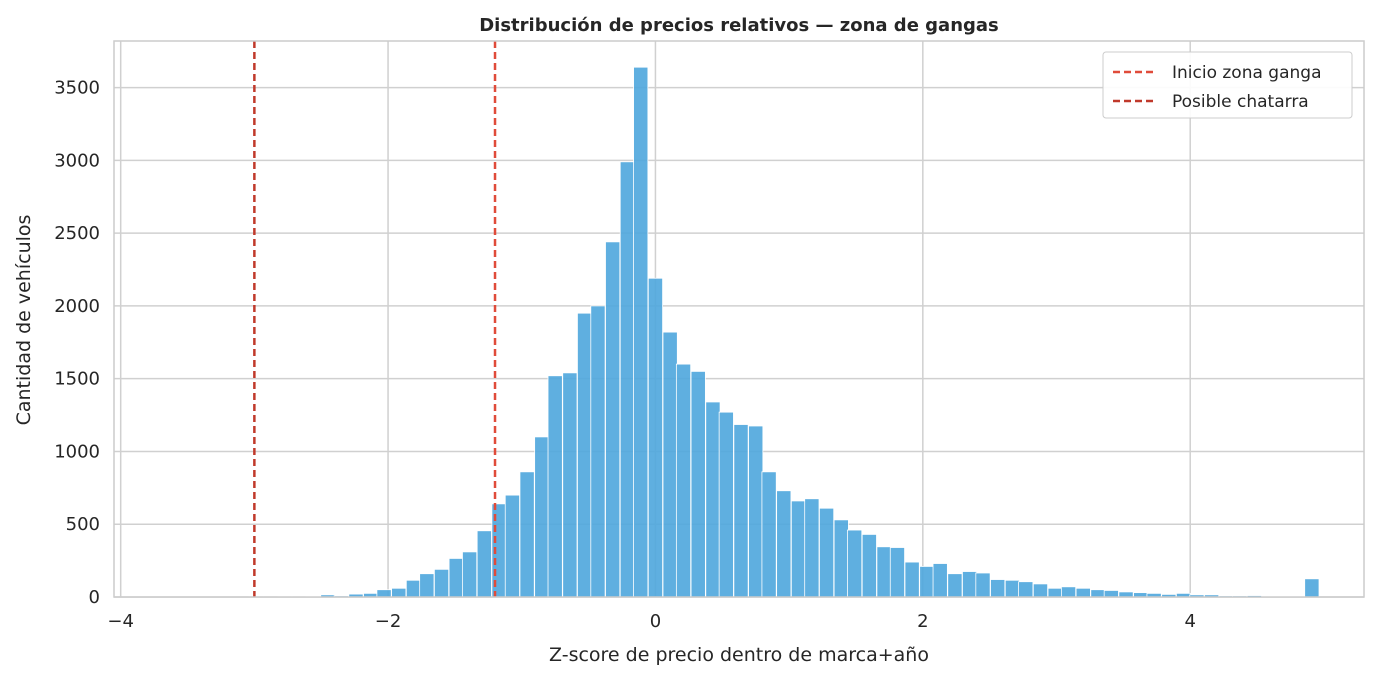 The image size is (1377, 677). Describe the element at coordinates (375, 319) in the screenshot. I see `reference-lines` at that location.